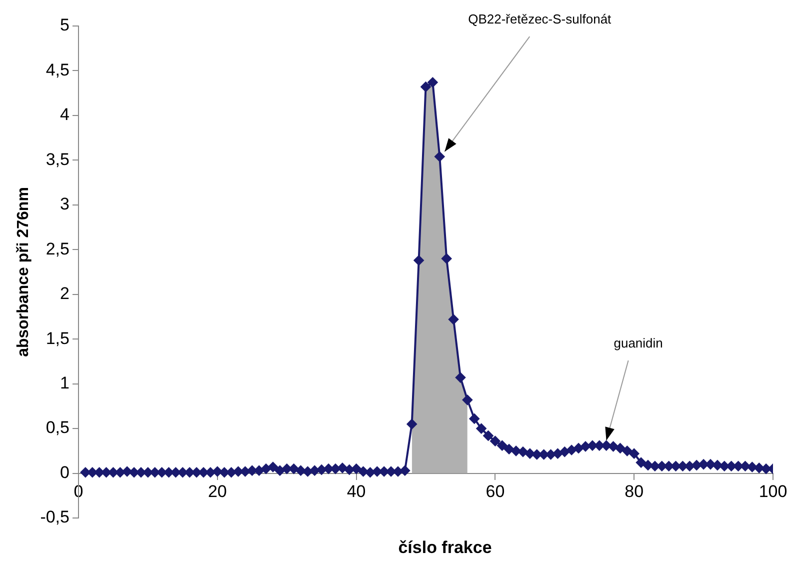 The width and height of the screenshot is (793, 574). I want to click on y-tick-label: 0,5, so click(58, 428).